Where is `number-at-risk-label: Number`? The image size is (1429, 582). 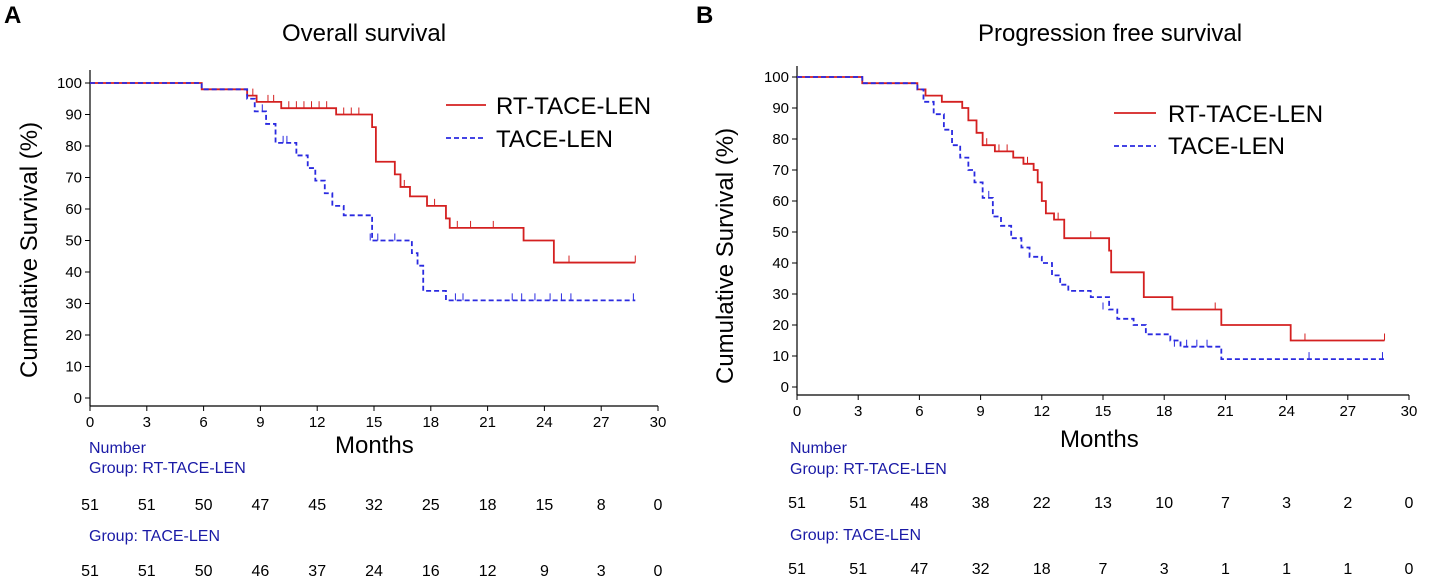
number-at-risk-label: Number is located at coordinates (117, 448).